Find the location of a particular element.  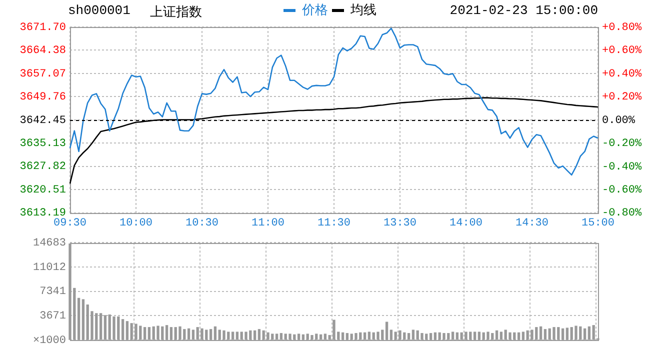

y-tick-label: 3671 is located at coordinates (53, 316).